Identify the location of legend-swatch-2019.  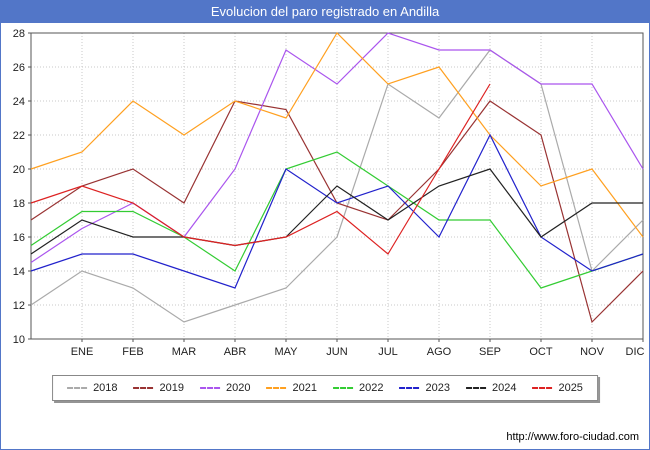
(143, 388).